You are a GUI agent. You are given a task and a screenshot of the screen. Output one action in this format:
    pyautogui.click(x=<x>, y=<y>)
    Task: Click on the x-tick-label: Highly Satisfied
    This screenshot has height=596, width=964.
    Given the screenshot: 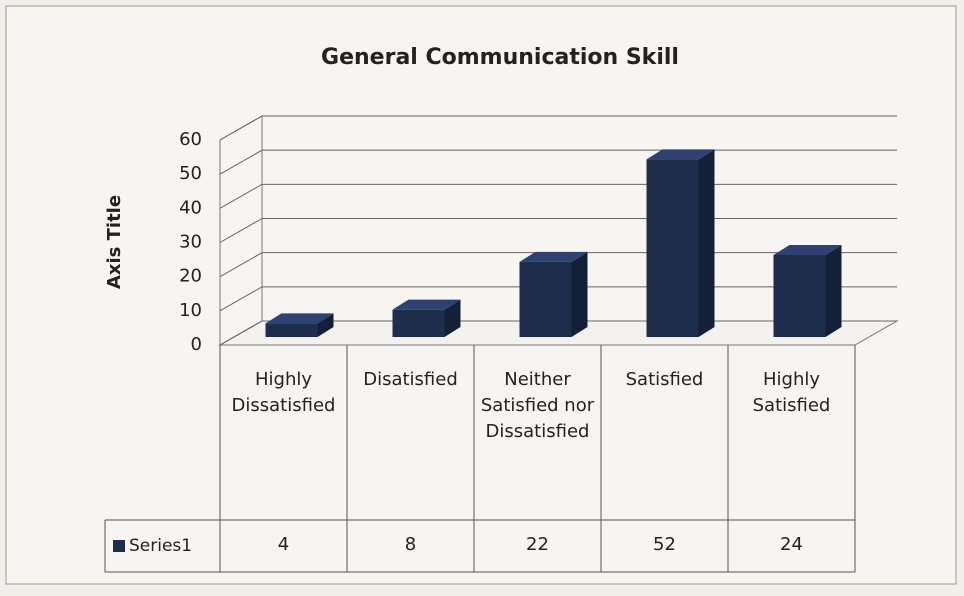 What is the action you would take?
    pyautogui.click(x=791, y=393)
    